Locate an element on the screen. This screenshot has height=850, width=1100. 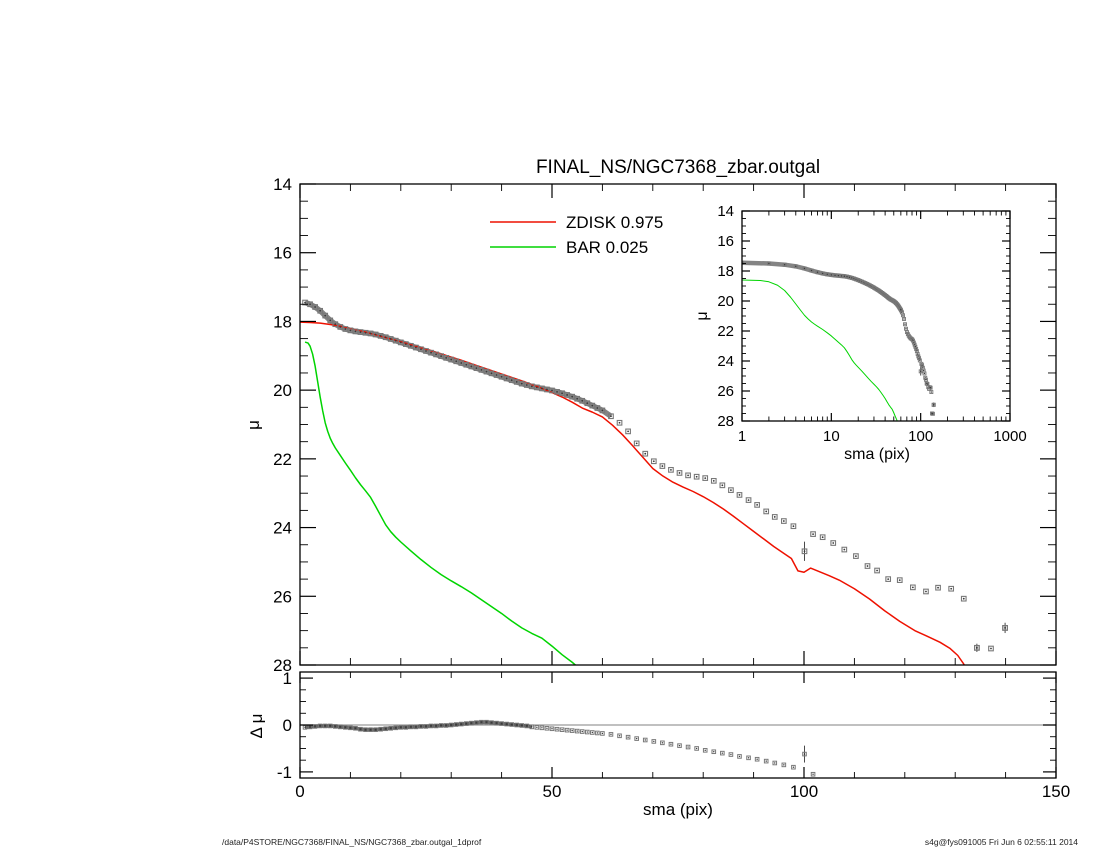
main-y-axis-label: μ is located at coordinates (253, 425).